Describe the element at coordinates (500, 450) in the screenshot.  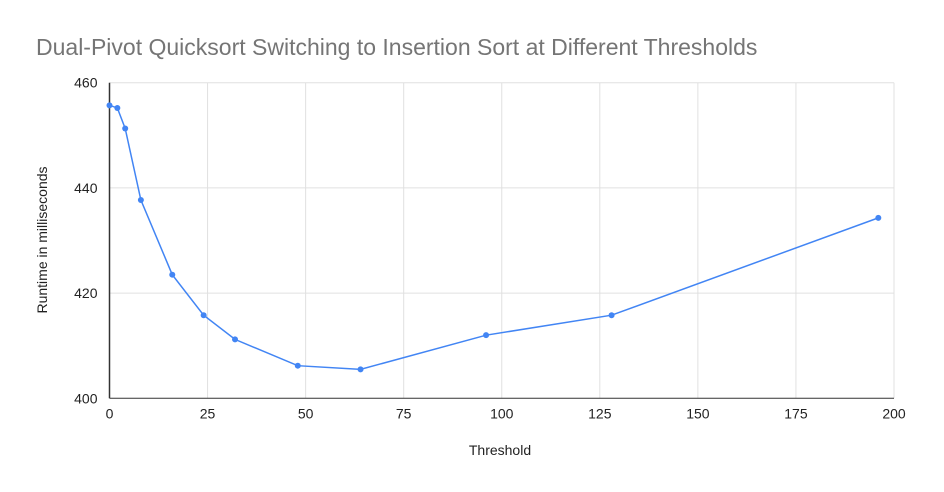
I see `x-axis-label: Threshold` at that location.